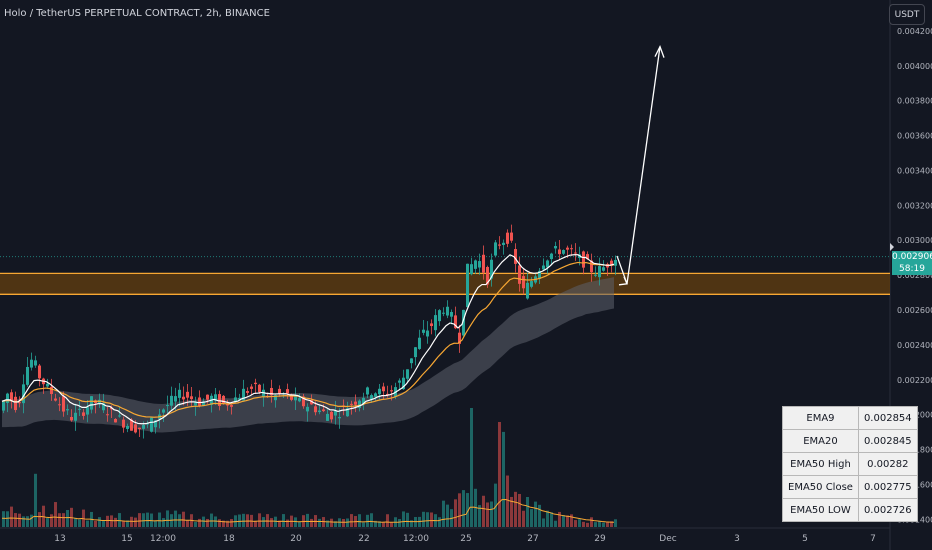 The height and width of the screenshot is (550, 932). I want to click on ema-value: 0.002854, so click(887, 418).